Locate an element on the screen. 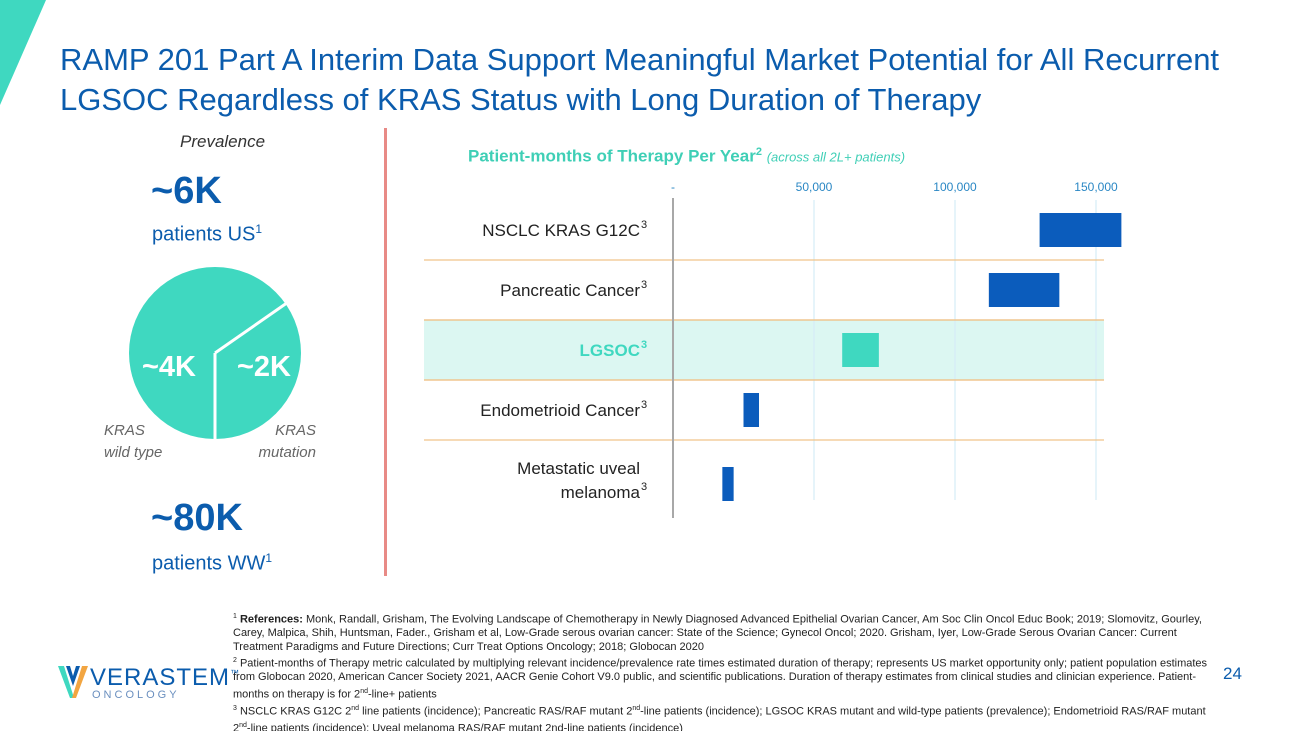 Image resolution: width=1300 pixels, height=731 pixels. category-label-4-line2: melanoma is located at coordinates (601, 492).